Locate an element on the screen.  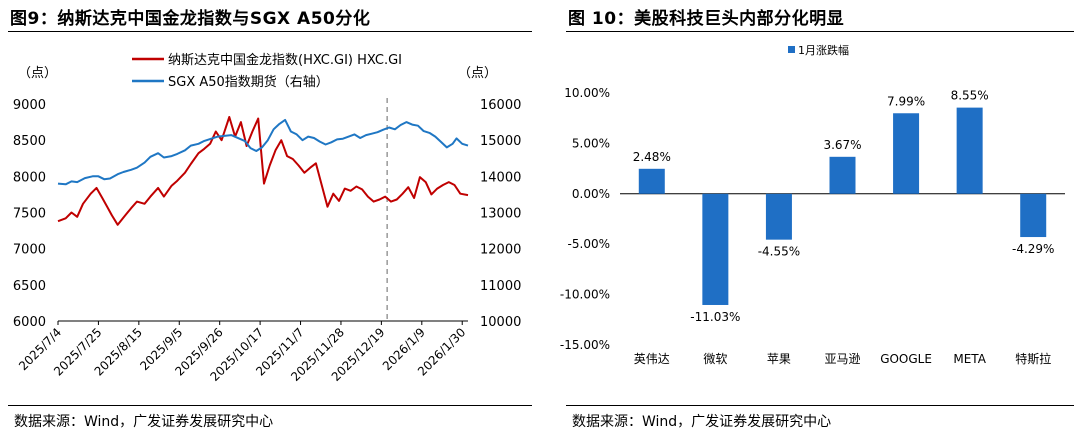
left-axis-unit: （点） is located at coordinates (37, 73).